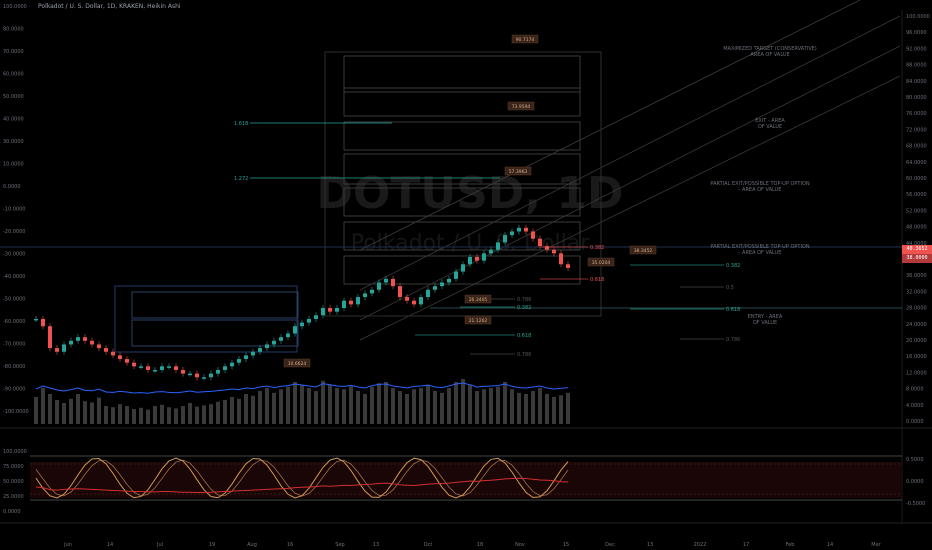 The width and height of the screenshot is (932, 550). What do you see at coordinates (916, 33) in the screenshot?
I see `right-axis-tick: 96.0000` at bounding box center [916, 33].